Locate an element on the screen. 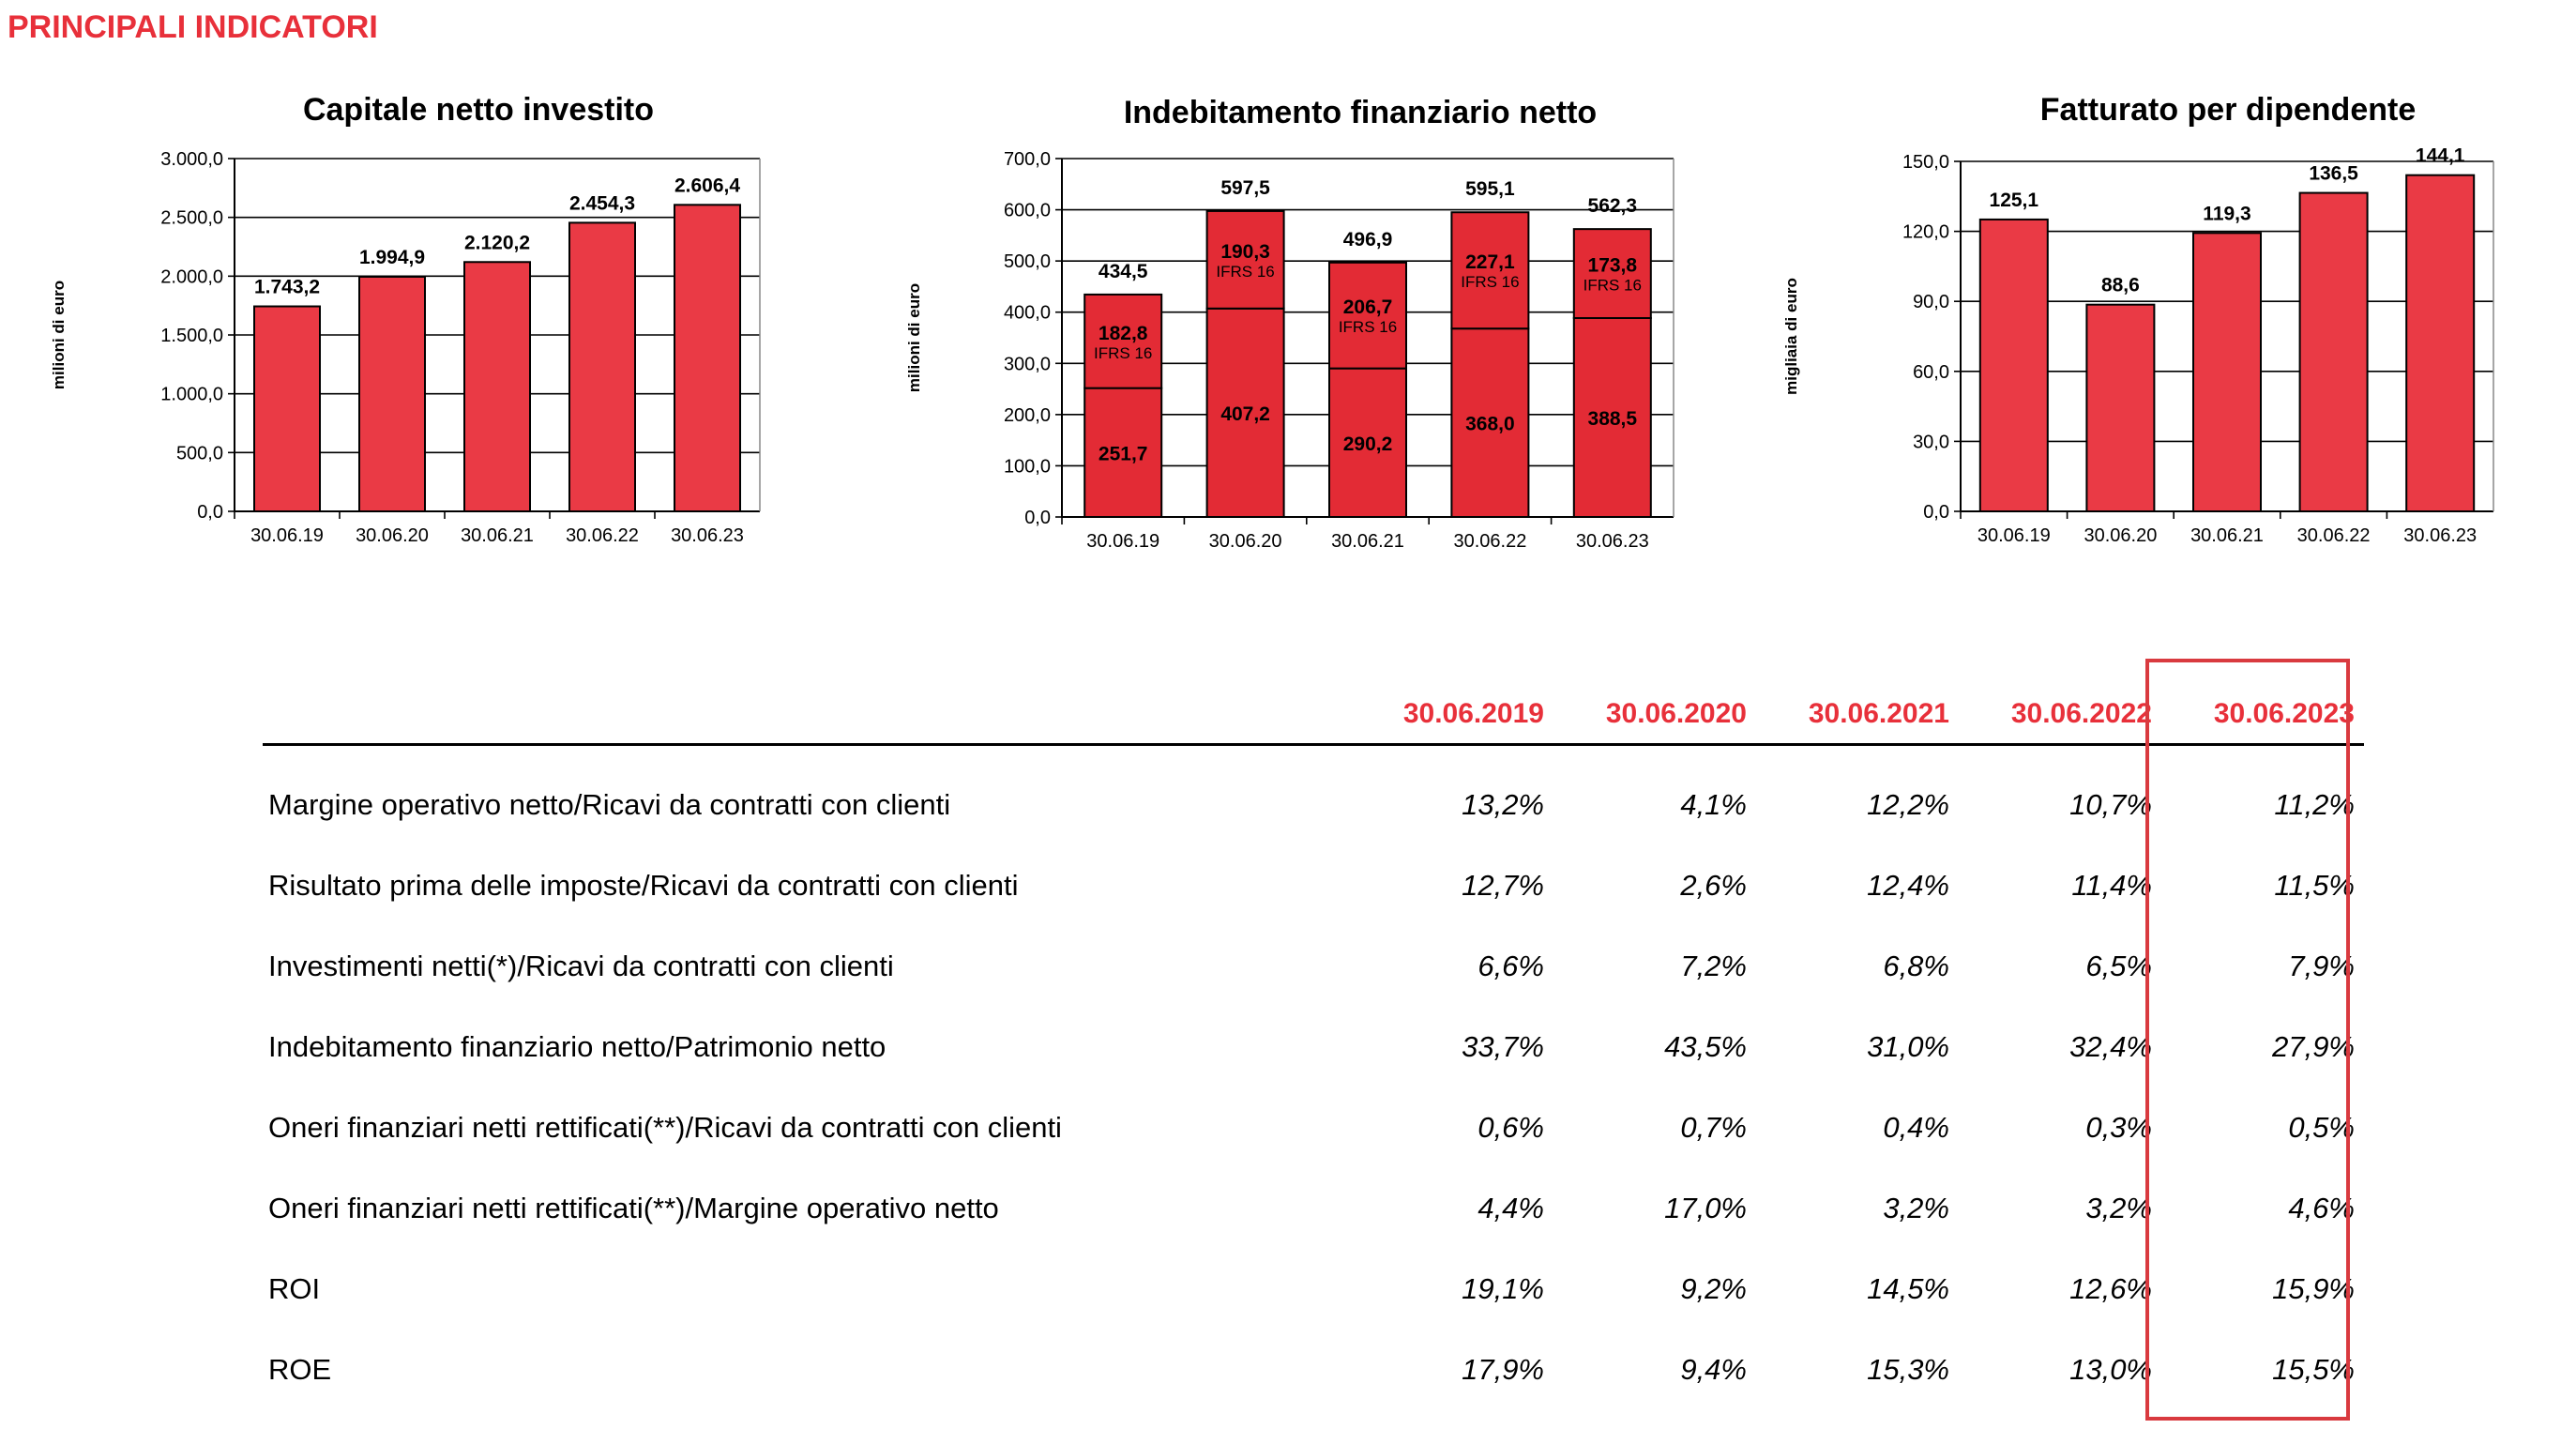  bar-total-label: 597,5 is located at coordinates (1245, 188).